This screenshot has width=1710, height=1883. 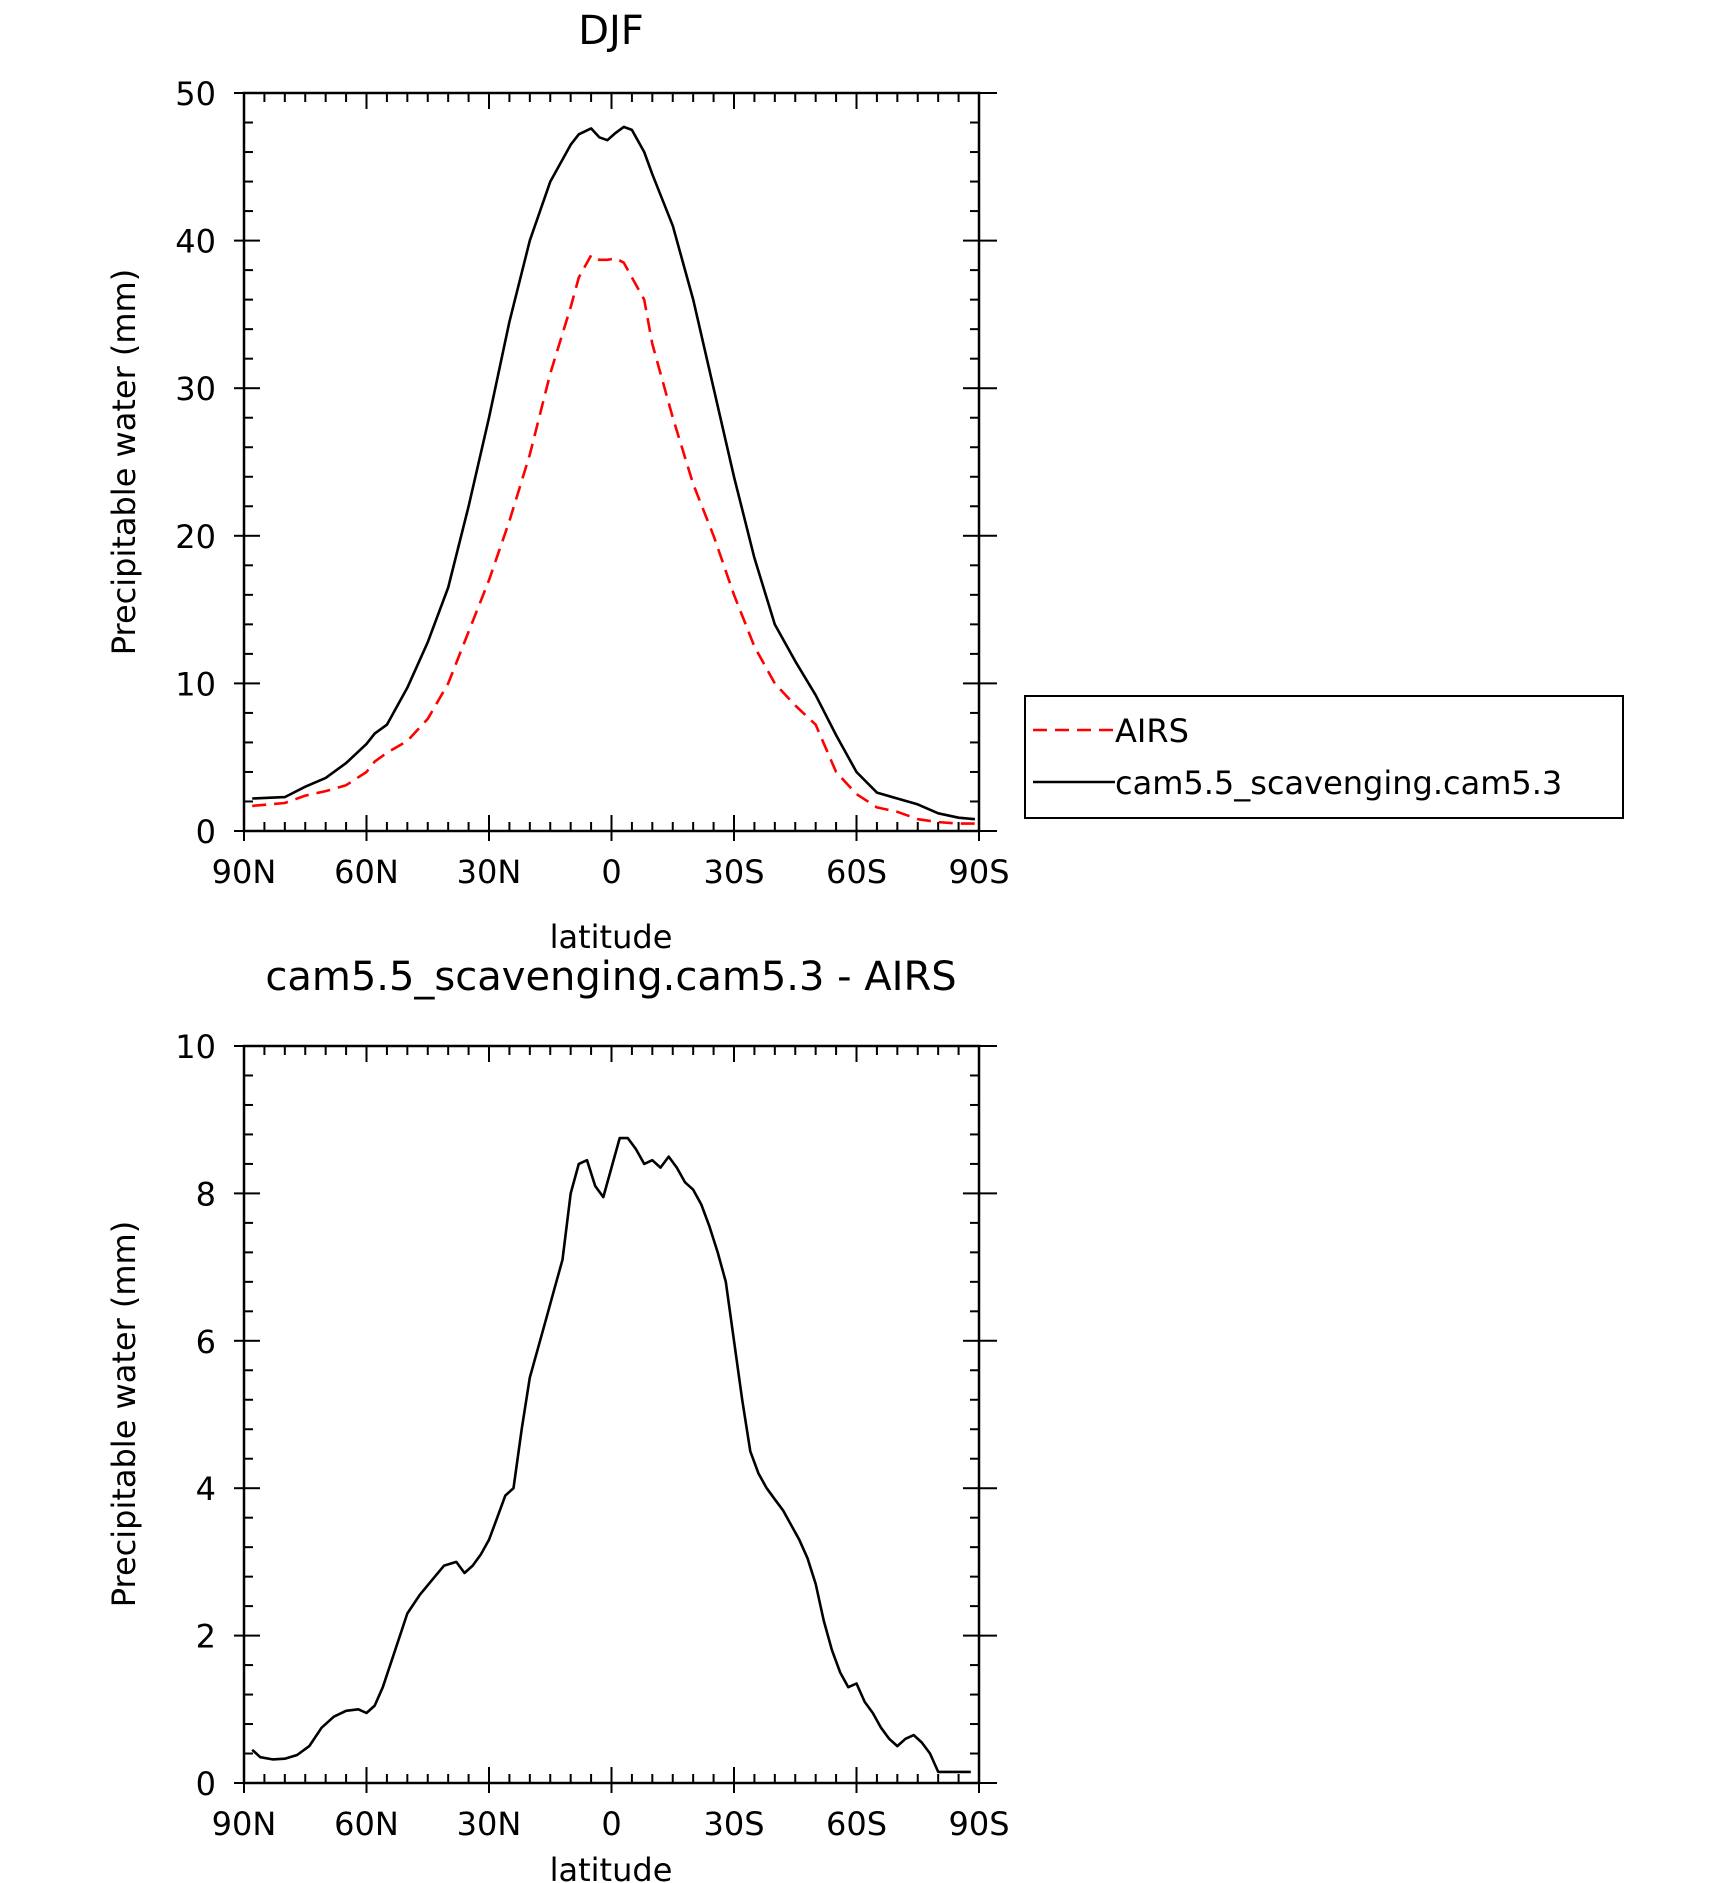 I want to click on y-tick-label: 2, so click(x=206, y=1637).